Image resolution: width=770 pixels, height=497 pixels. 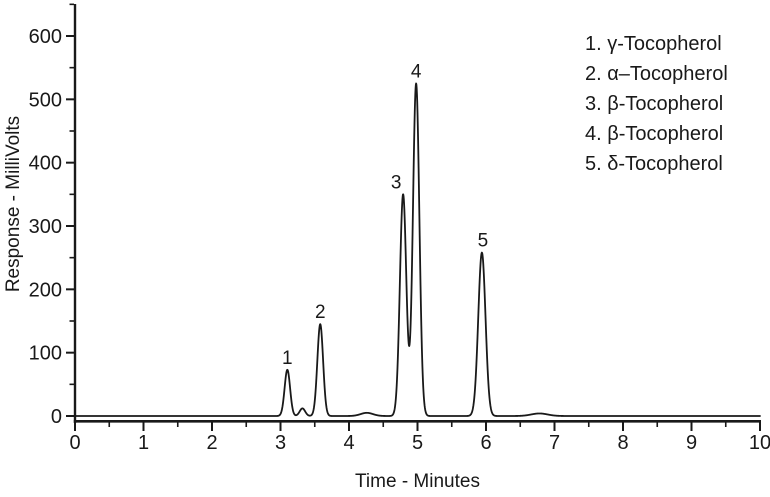 I want to click on legend-item: 2. α–Tocopherol, so click(x=656, y=74).